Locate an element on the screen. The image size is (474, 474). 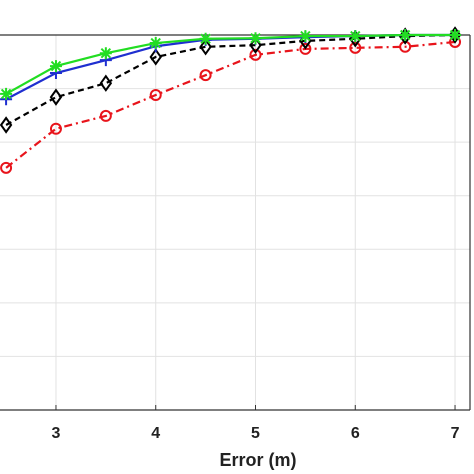
series-line is located at coordinates (230, 64).